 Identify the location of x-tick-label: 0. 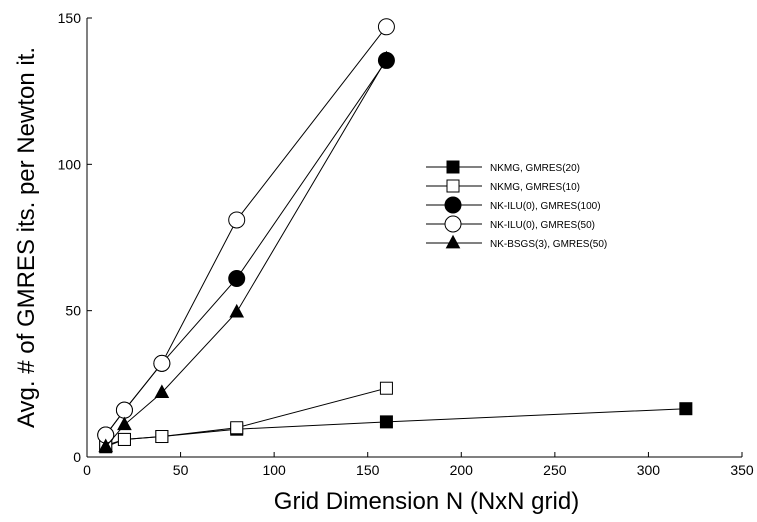
(87, 470).